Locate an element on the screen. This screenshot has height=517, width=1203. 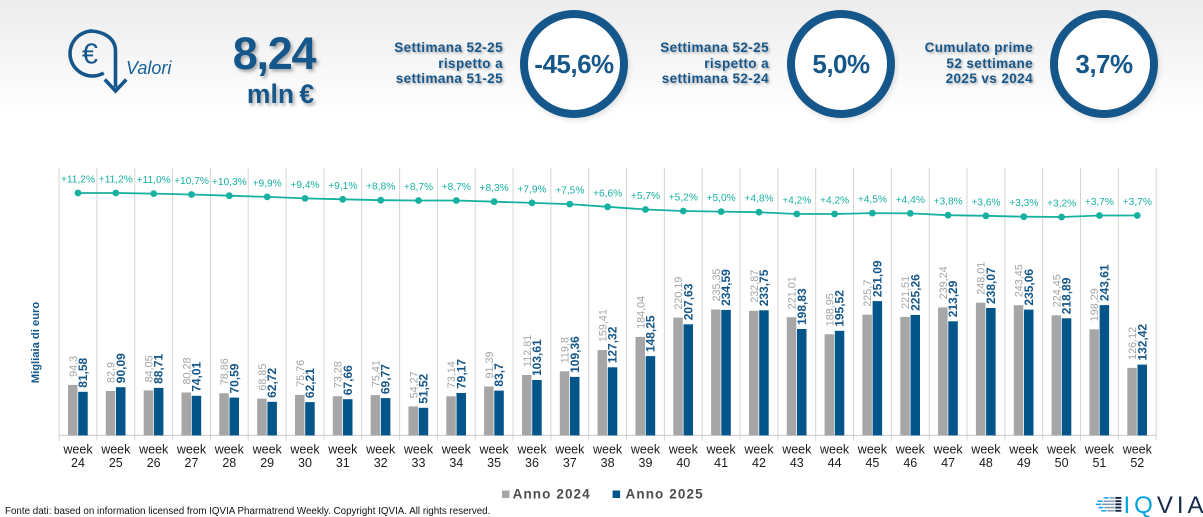
svg-text: 54,27 is located at coordinates (414, 384).